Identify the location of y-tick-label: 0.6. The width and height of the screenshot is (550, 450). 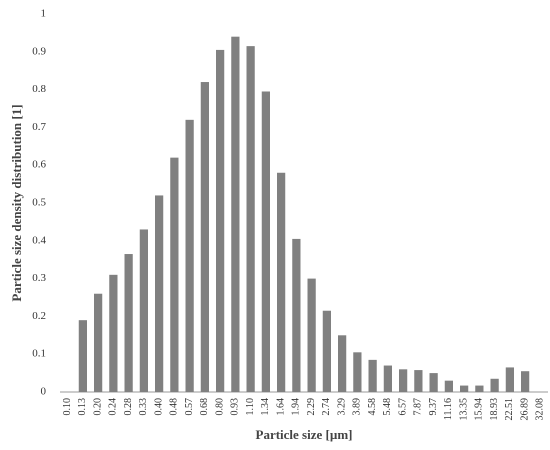
(39, 165).